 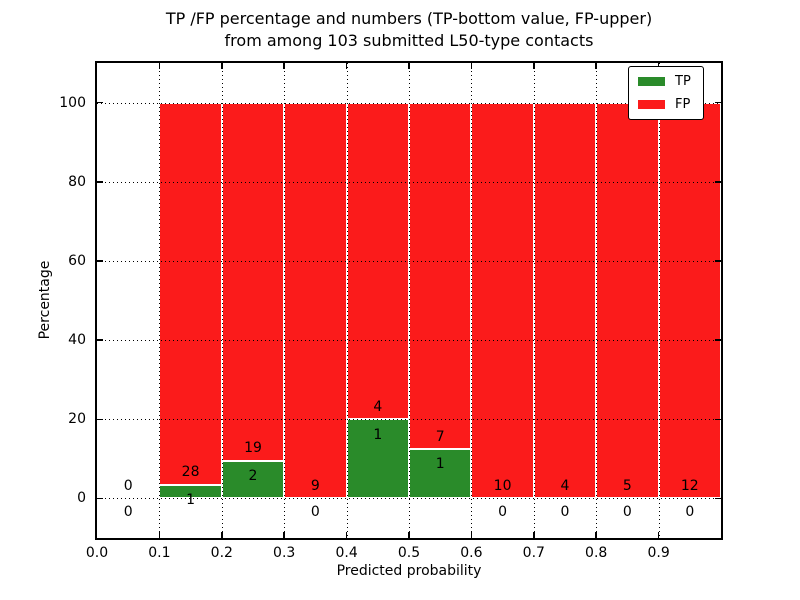 I want to click on legend-item-tp: TP, so click(x=664, y=81).